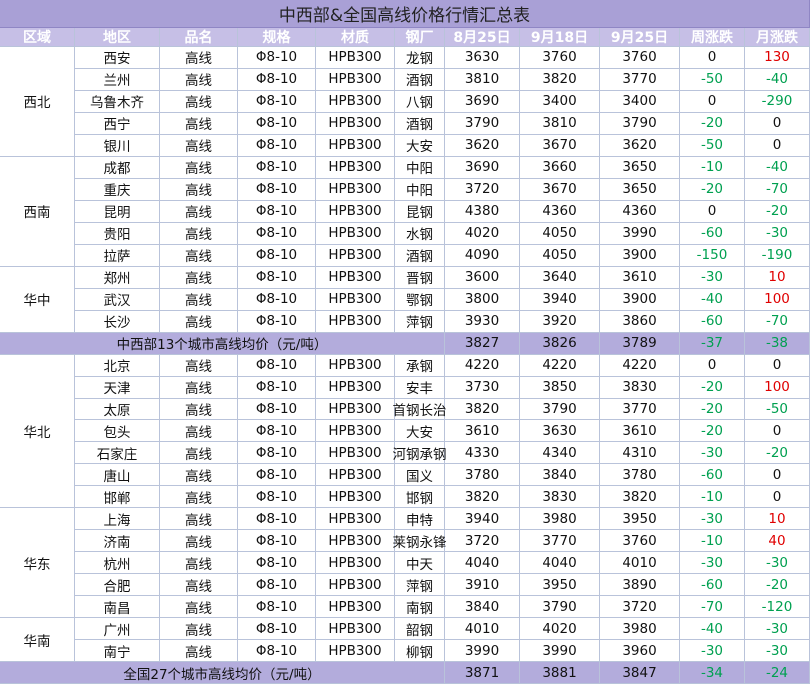 This screenshot has height=685, width=810. What do you see at coordinates (482, 629) in the screenshot?
I see `table-cell: 4010` at bounding box center [482, 629].